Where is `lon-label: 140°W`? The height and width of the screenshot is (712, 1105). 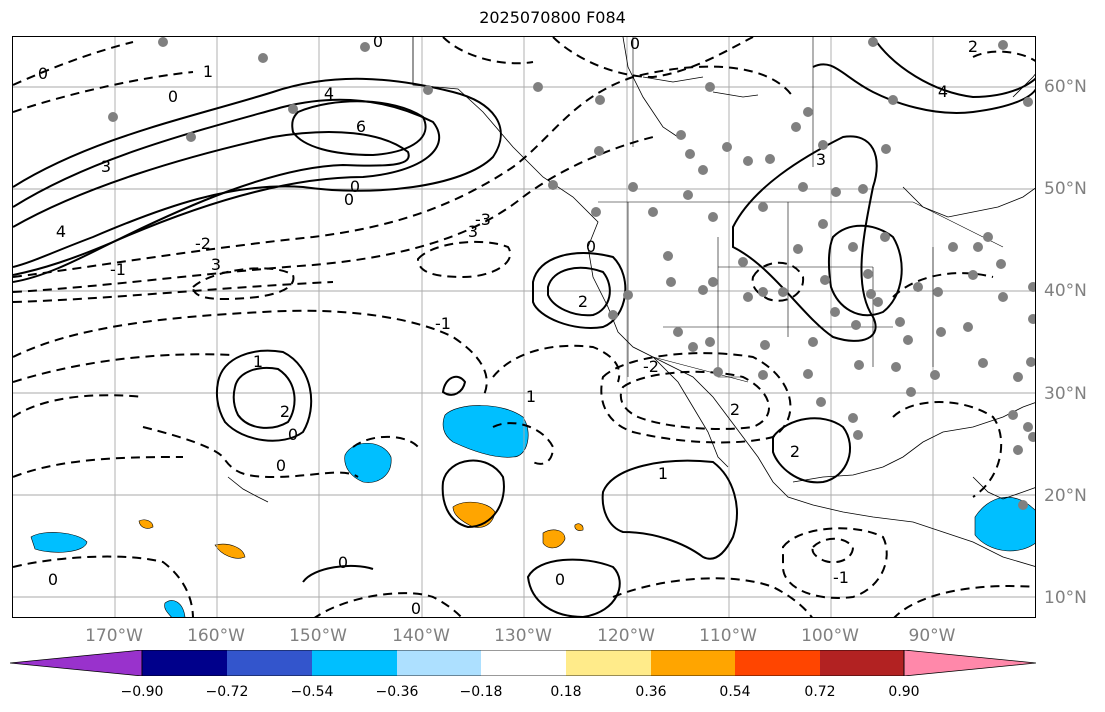
lon-label: 140°W is located at coordinates (421, 636).